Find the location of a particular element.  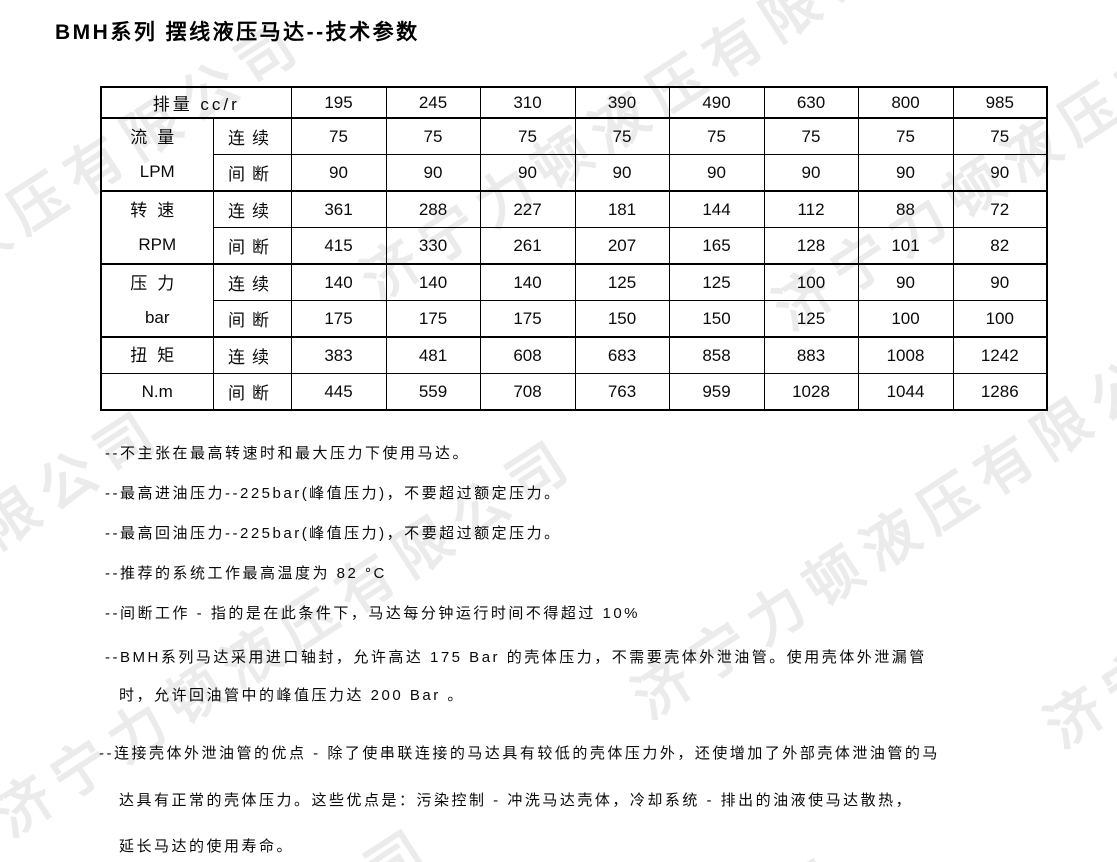

spec-value-cell: 165 is located at coordinates (716, 246).